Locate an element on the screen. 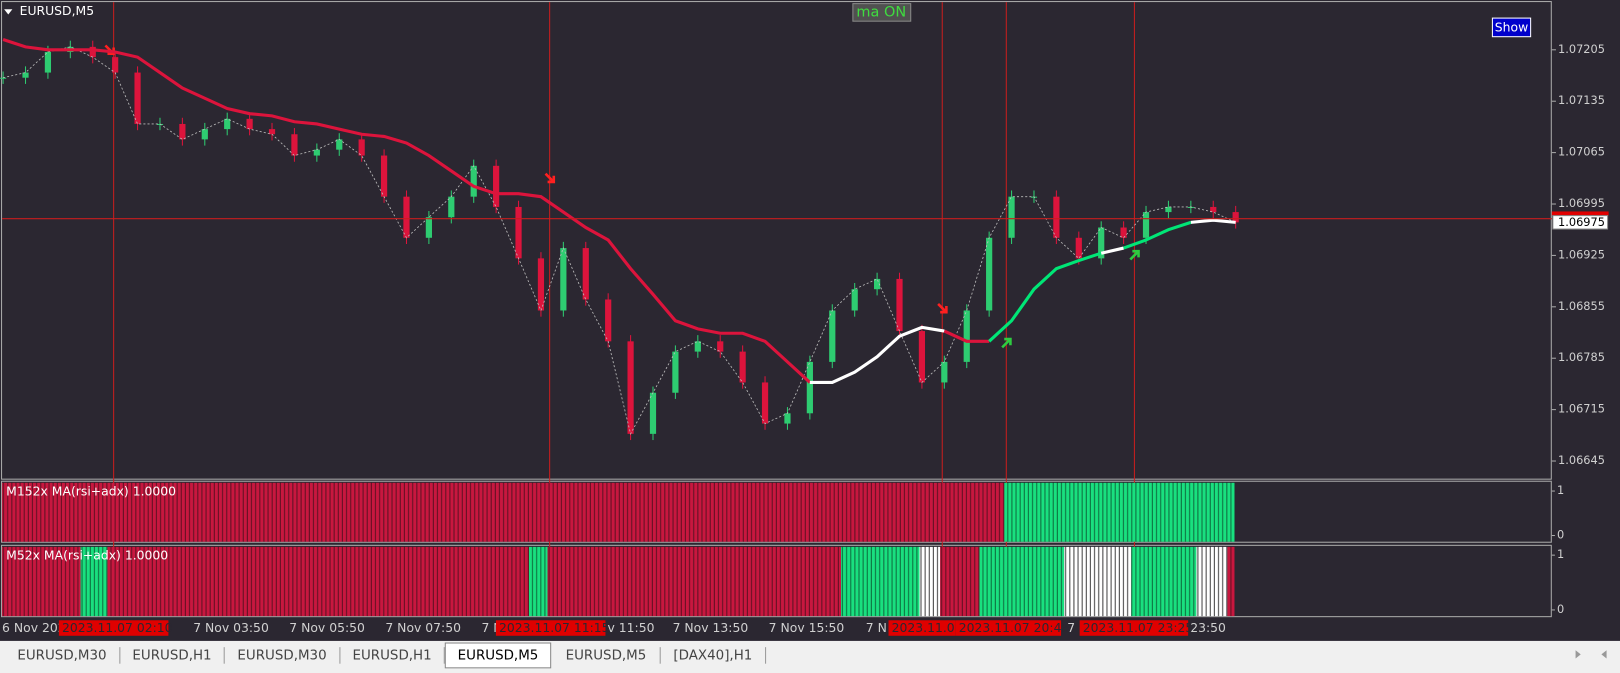  time-marker: 2023.11.0 is located at coordinates (923, 627).